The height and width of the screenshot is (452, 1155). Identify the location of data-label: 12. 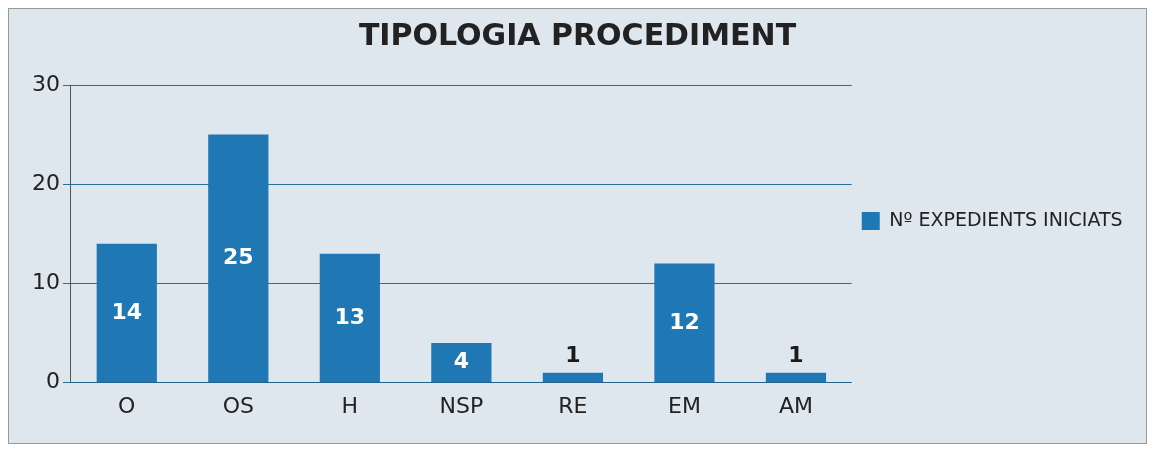
(684, 321).